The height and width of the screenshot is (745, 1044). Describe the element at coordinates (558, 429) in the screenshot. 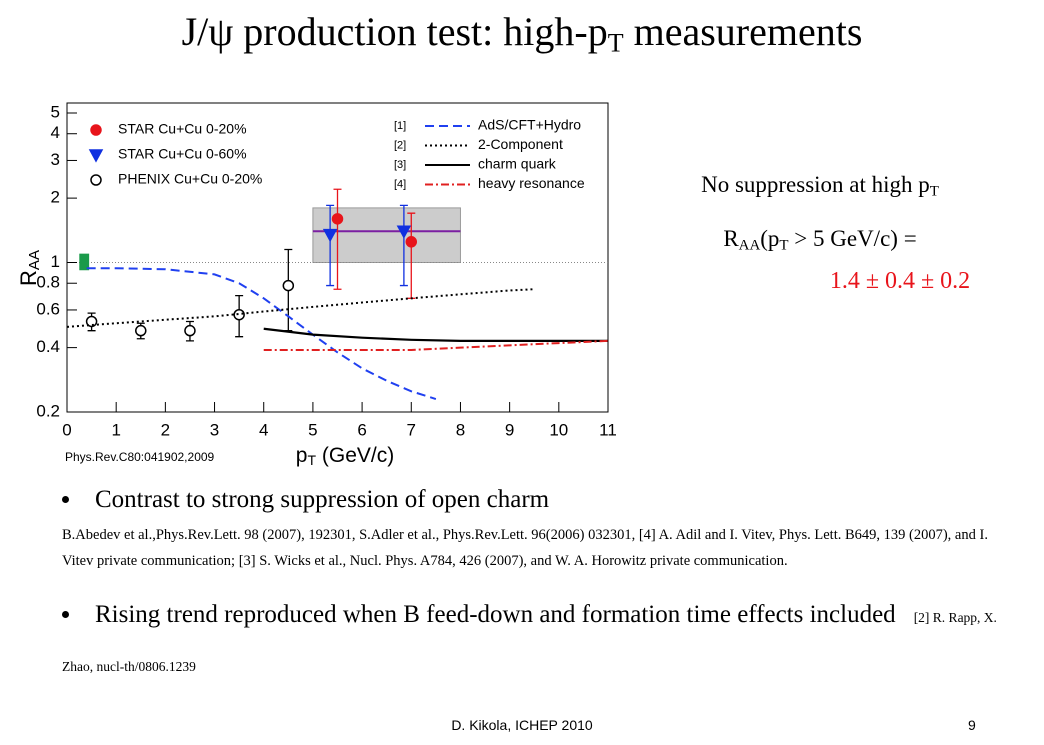

I see `x-tick-label: 10` at that location.